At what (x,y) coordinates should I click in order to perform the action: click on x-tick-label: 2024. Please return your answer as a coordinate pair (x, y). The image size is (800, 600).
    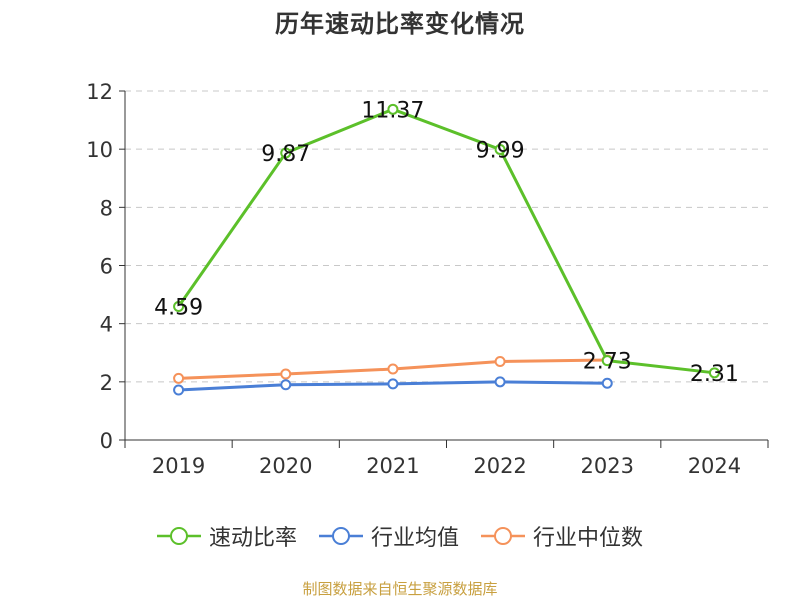
    Looking at the image, I should click on (714, 466).